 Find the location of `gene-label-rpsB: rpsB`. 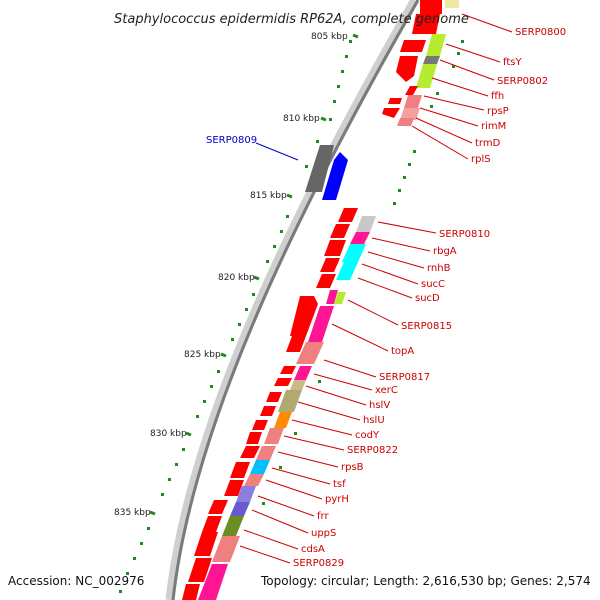

gene-label-rpsB: rpsB is located at coordinates (352, 467).